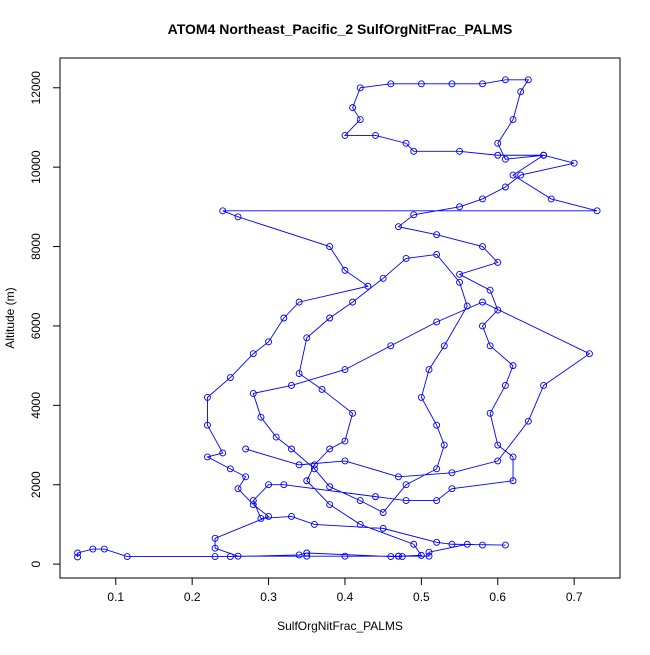 The width and height of the screenshot is (650, 655). Describe the element at coordinates (115, 597) in the screenshot. I see `x-tick-label: 0.1` at that location.